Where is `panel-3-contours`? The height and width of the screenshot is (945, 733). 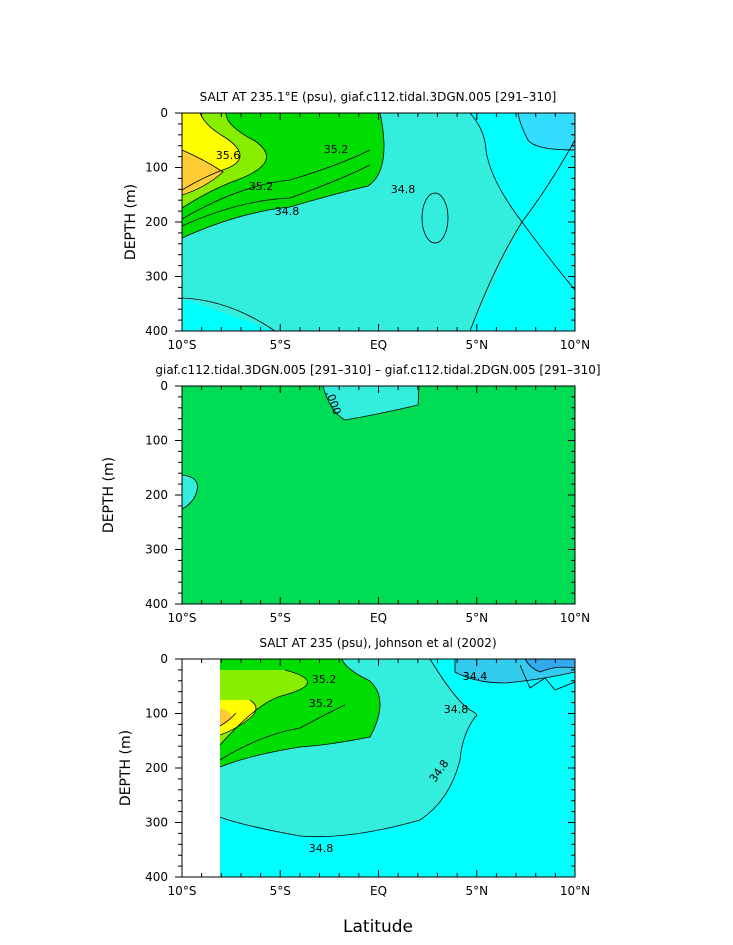 panel-3-contours is located at coordinates (397, 748).